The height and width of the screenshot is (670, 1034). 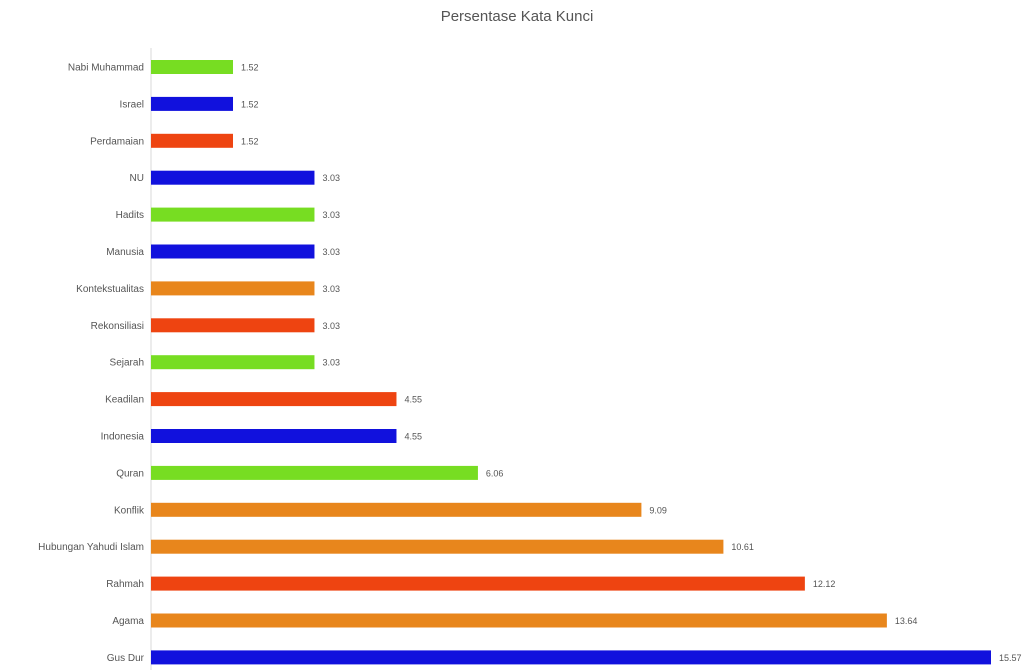 I want to click on category-label: Rekonsiliasi, so click(x=117, y=326).